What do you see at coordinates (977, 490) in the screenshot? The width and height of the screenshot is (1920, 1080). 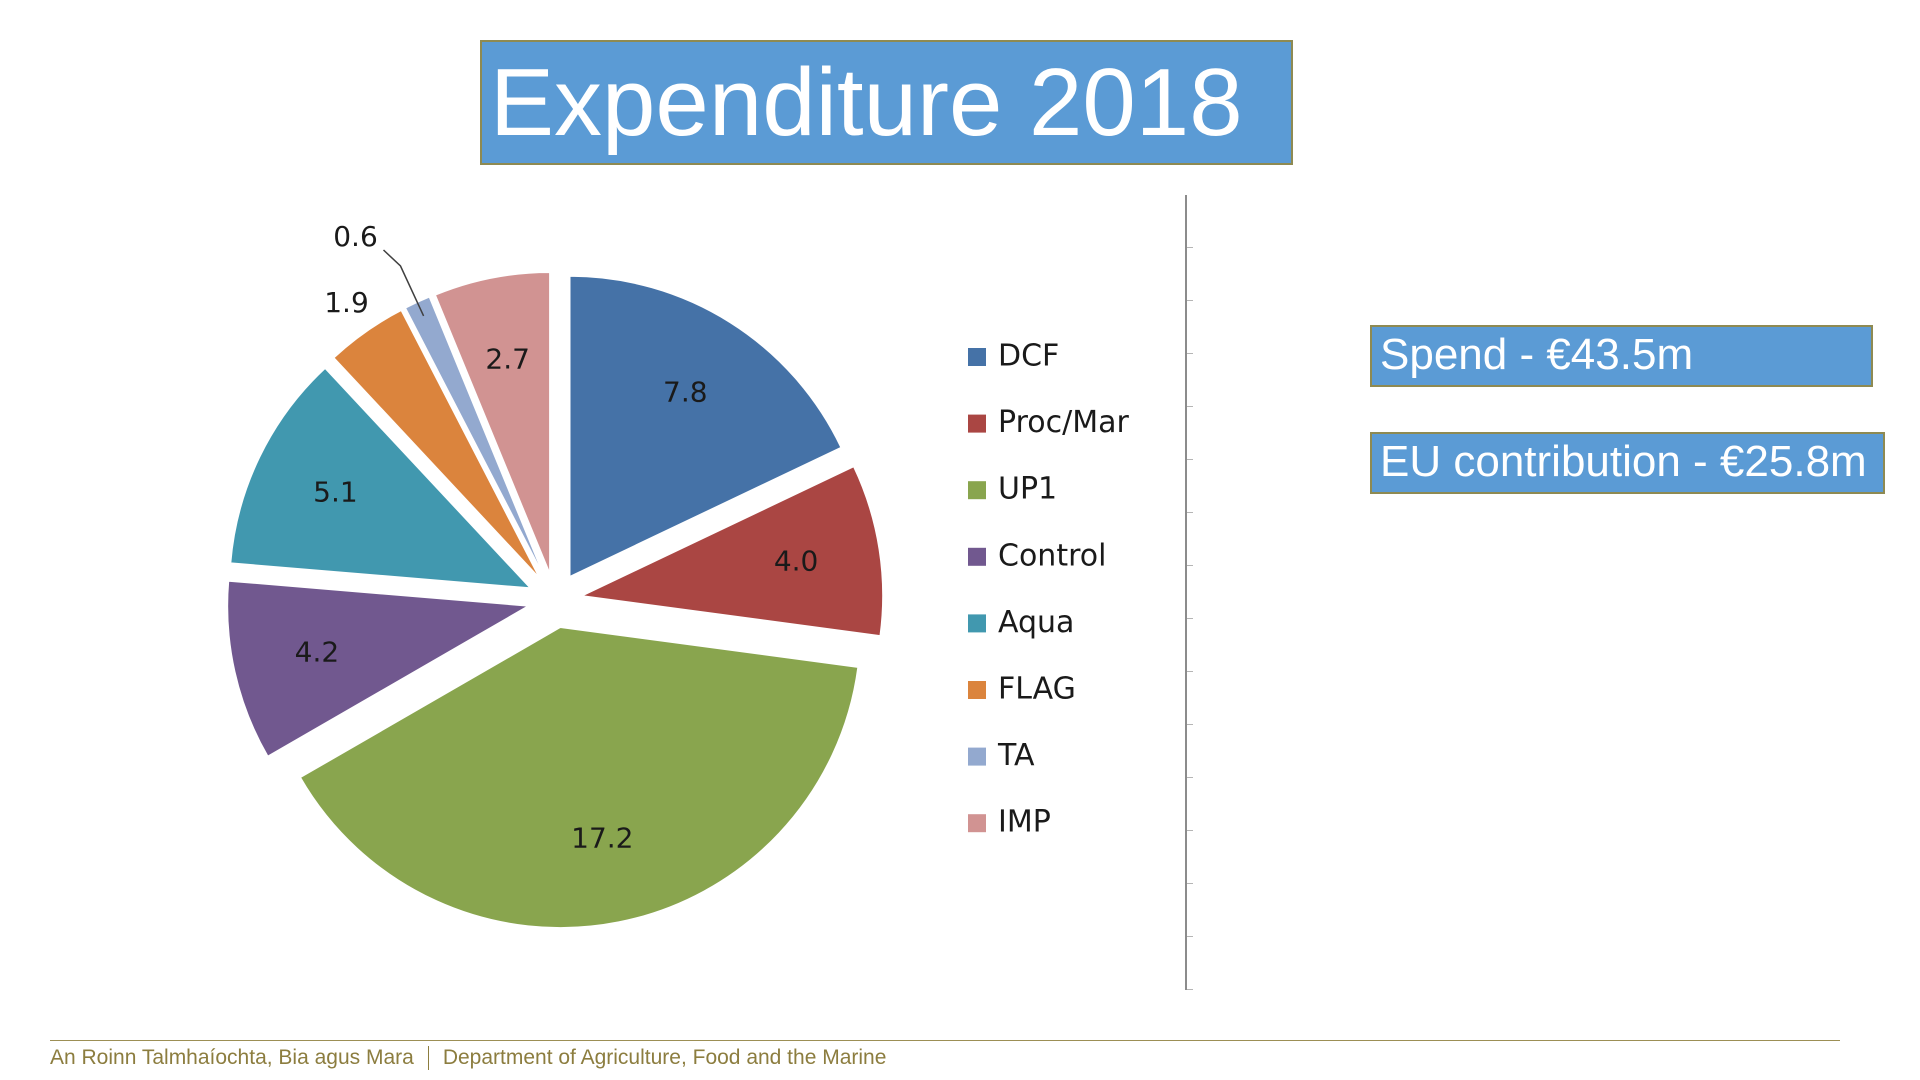 I see `legend-swatch-up1` at bounding box center [977, 490].